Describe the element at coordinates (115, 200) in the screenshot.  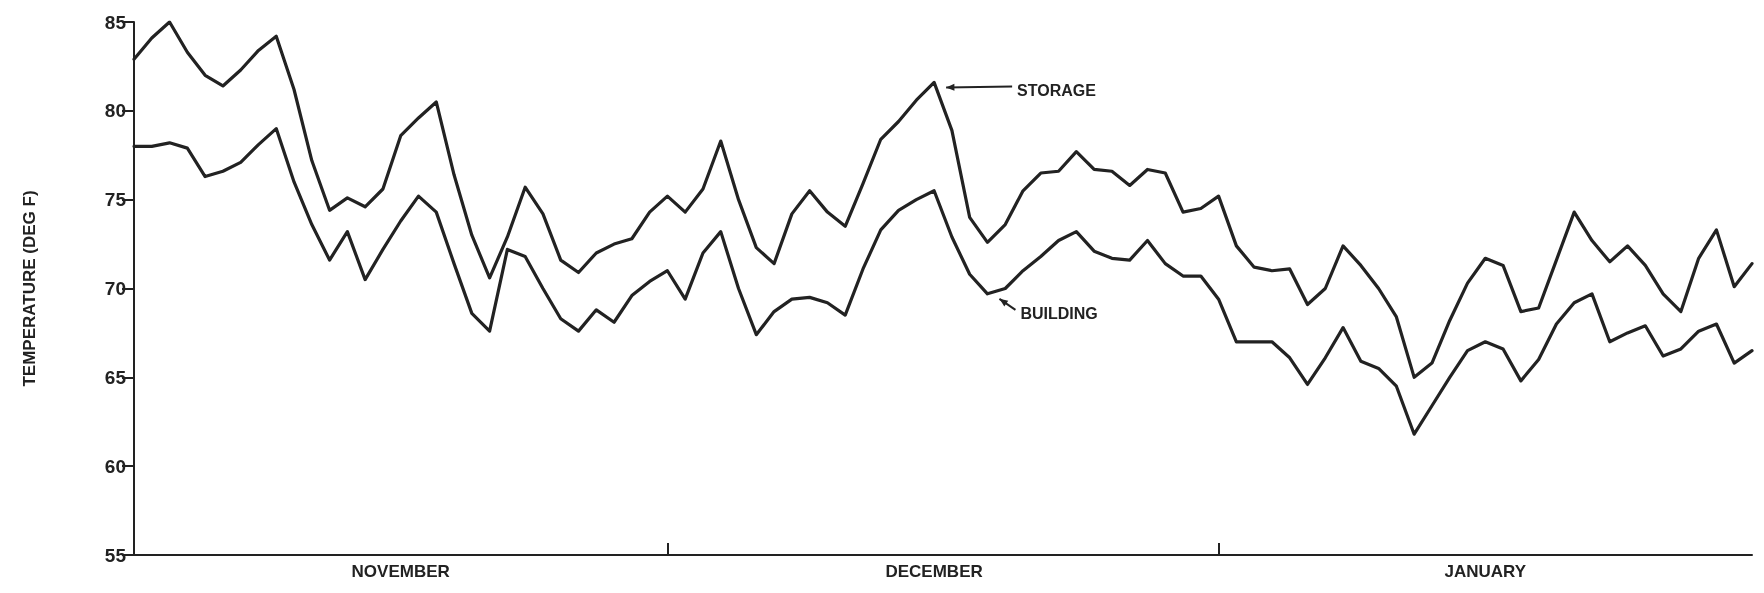
I see `y-tick-label: 75` at that location.